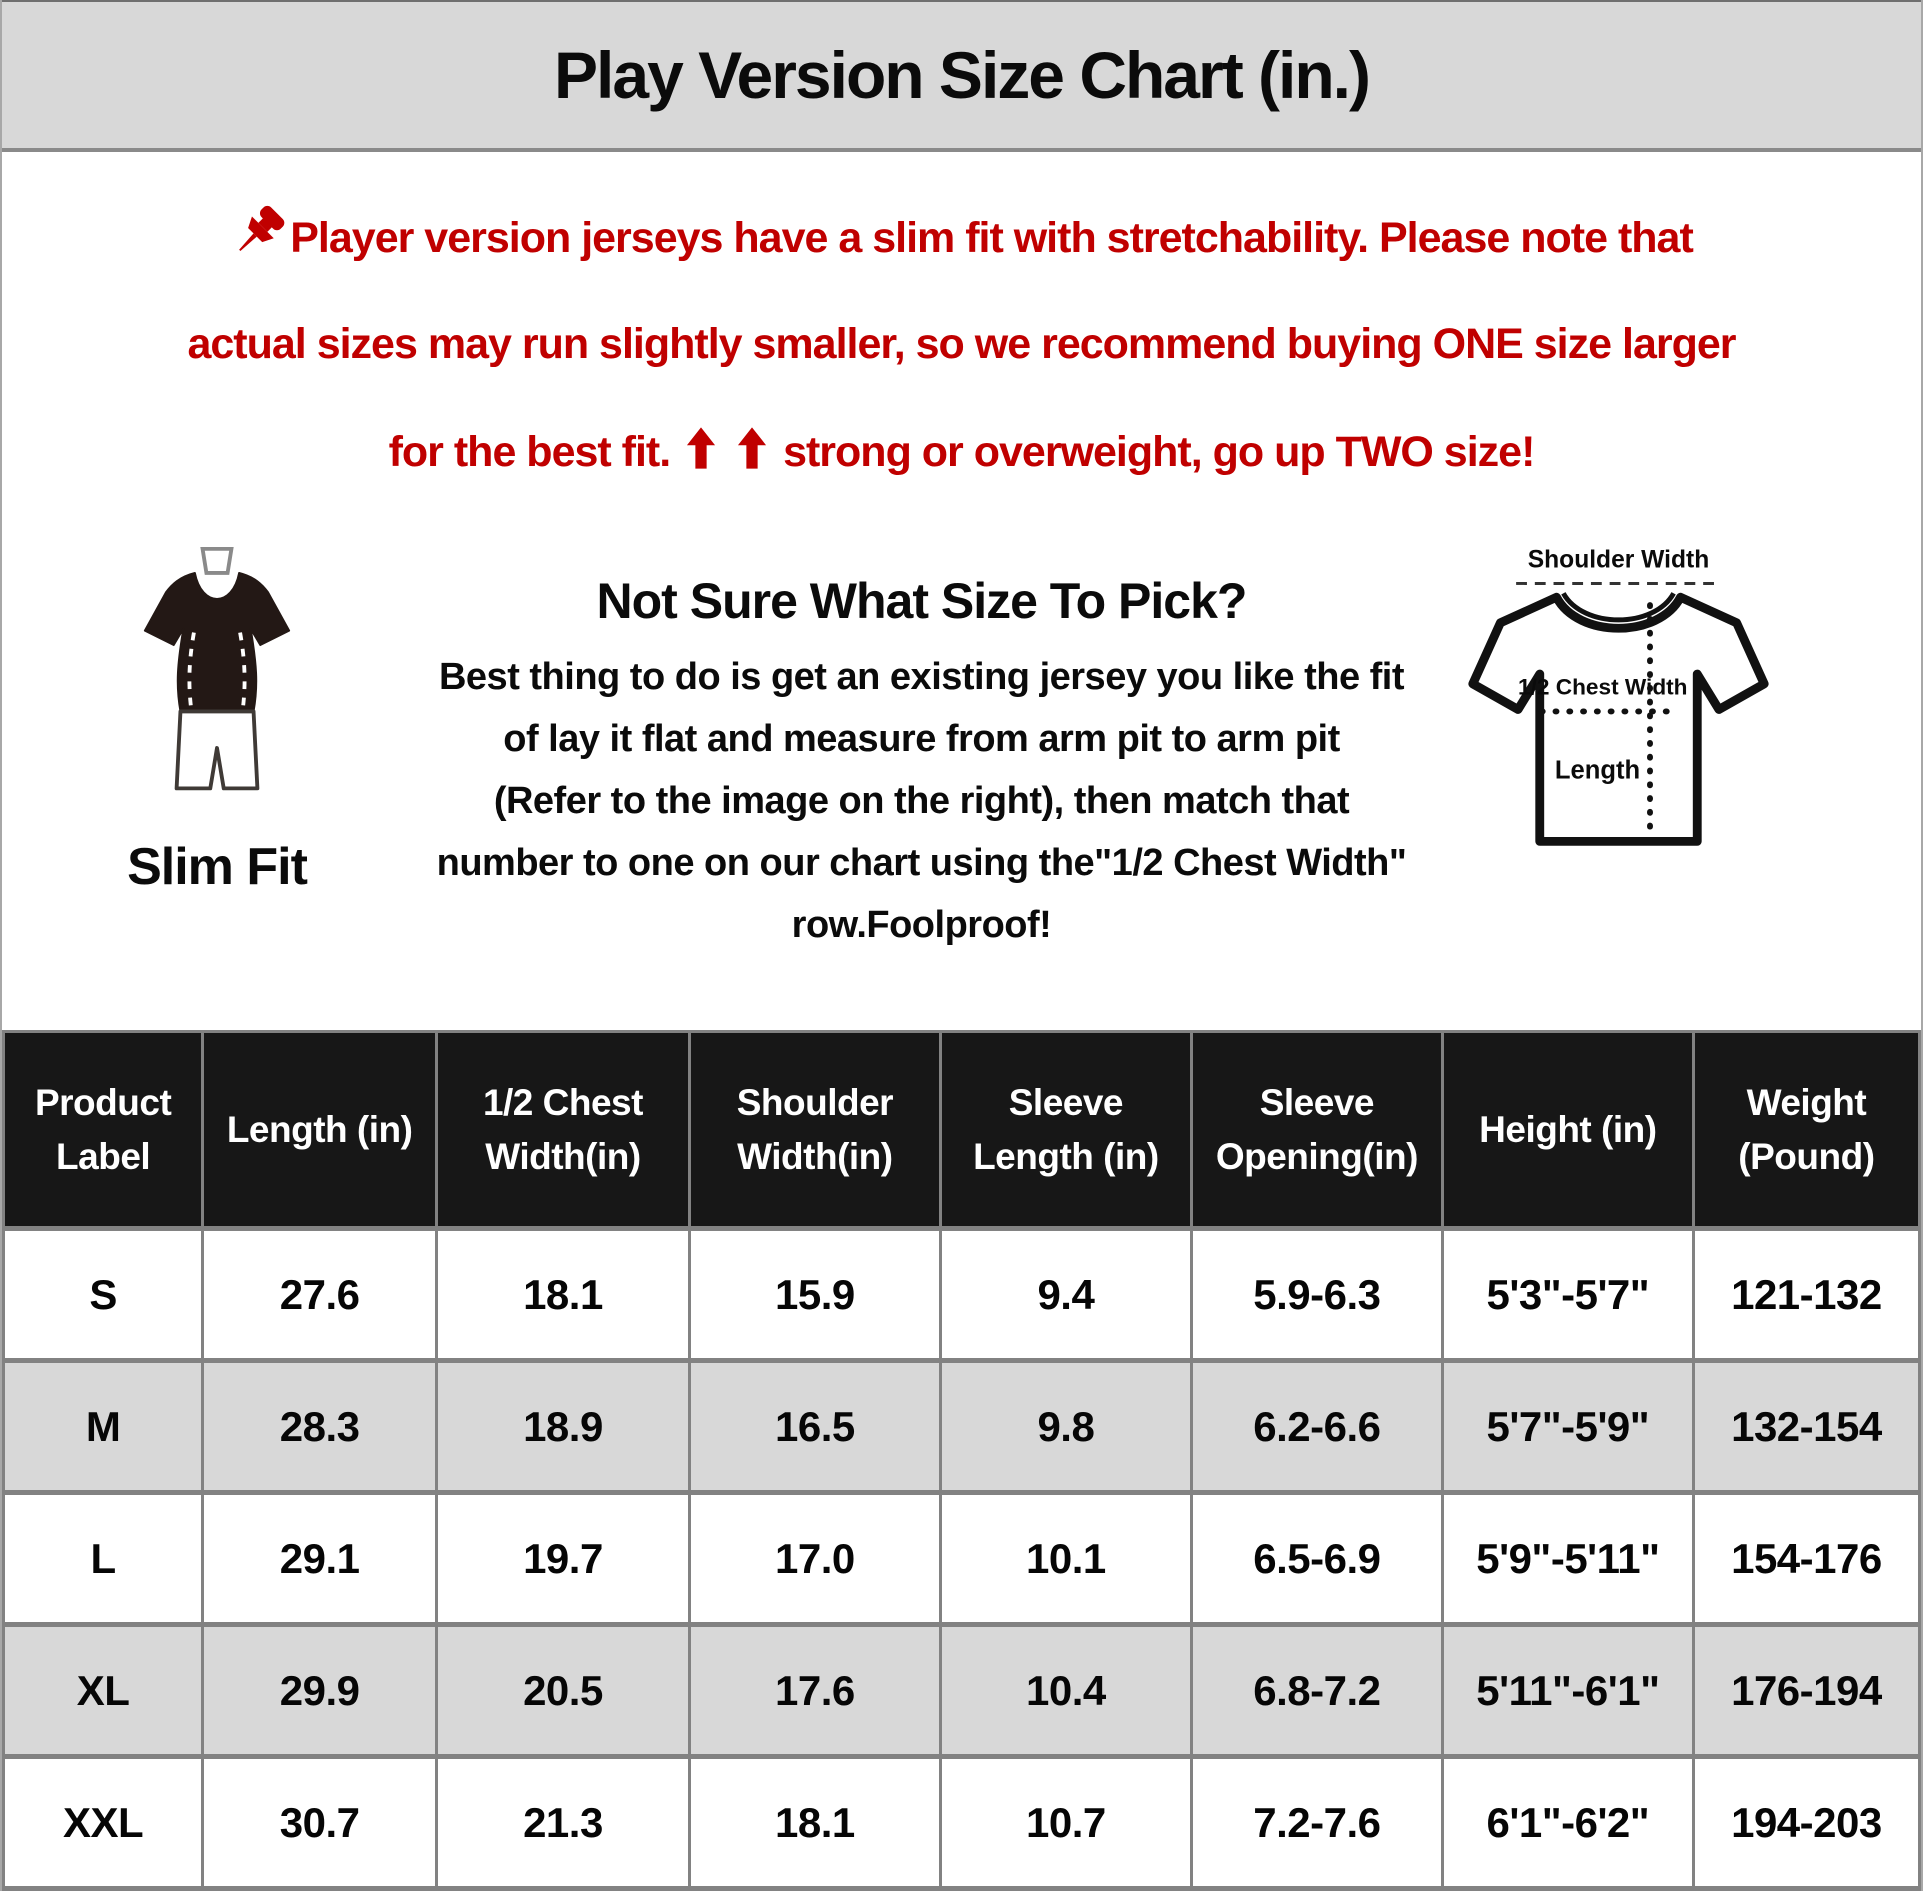  What do you see at coordinates (814, 1294) in the screenshot?
I see `measurement-cell: 15.9` at bounding box center [814, 1294].